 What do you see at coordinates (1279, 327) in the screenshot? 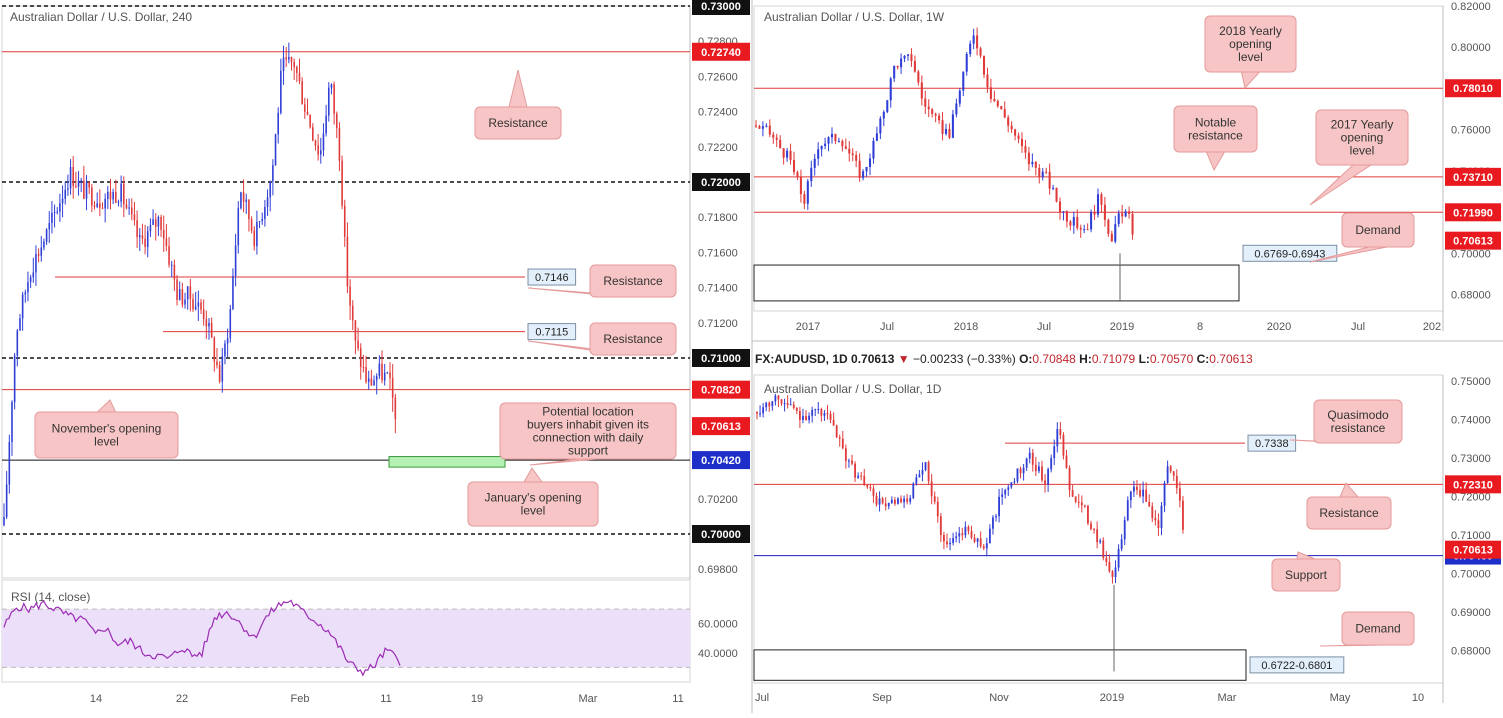
I see `weekly-x-tick: 2020` at bounding box center [1279, 327].